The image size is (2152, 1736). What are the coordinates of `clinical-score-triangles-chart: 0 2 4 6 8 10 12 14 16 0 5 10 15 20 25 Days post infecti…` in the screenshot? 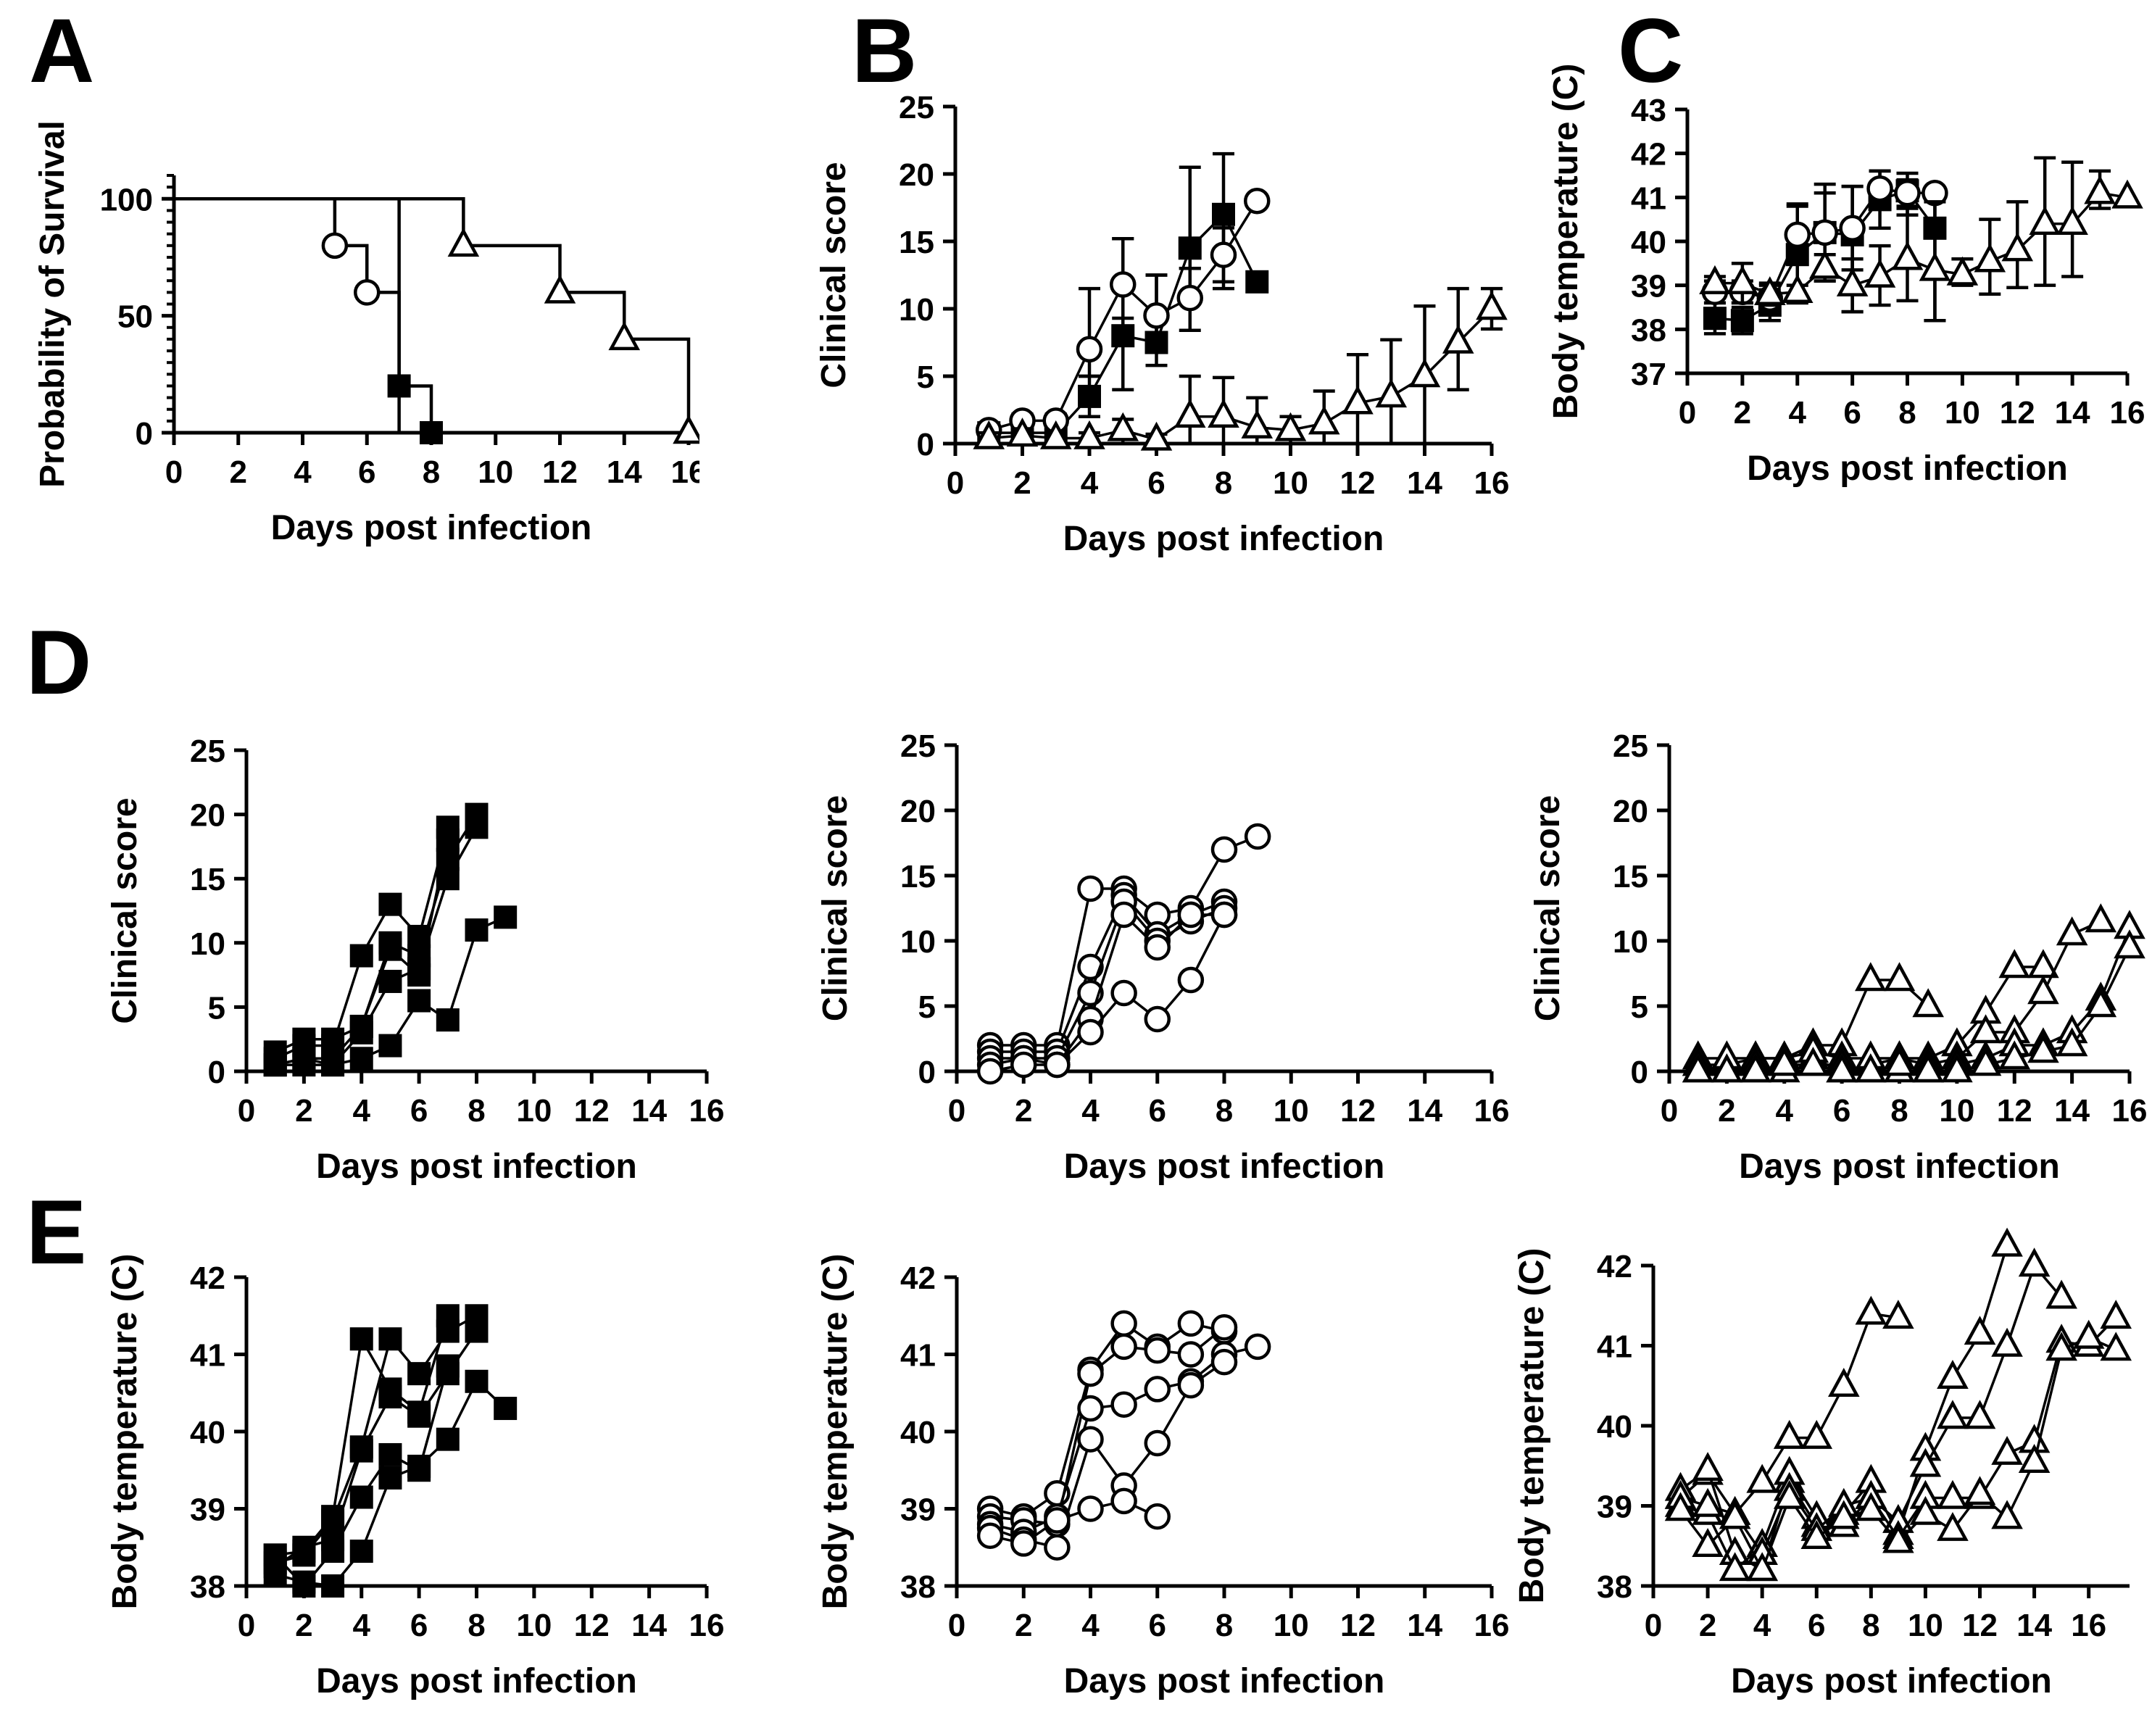 It's located at (1832, 949).